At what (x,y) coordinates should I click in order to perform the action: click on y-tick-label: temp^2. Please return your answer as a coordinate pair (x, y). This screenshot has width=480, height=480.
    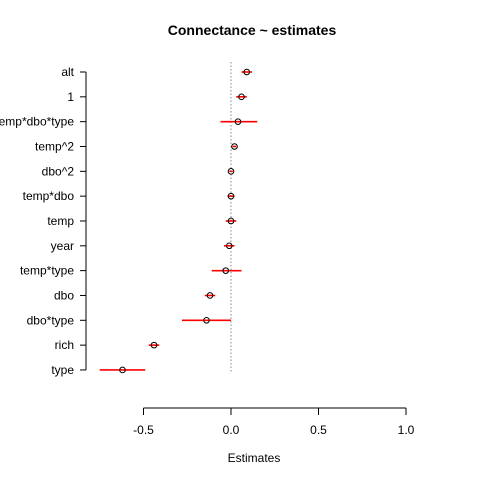
    Looking at the image, I should click on (54, 146).